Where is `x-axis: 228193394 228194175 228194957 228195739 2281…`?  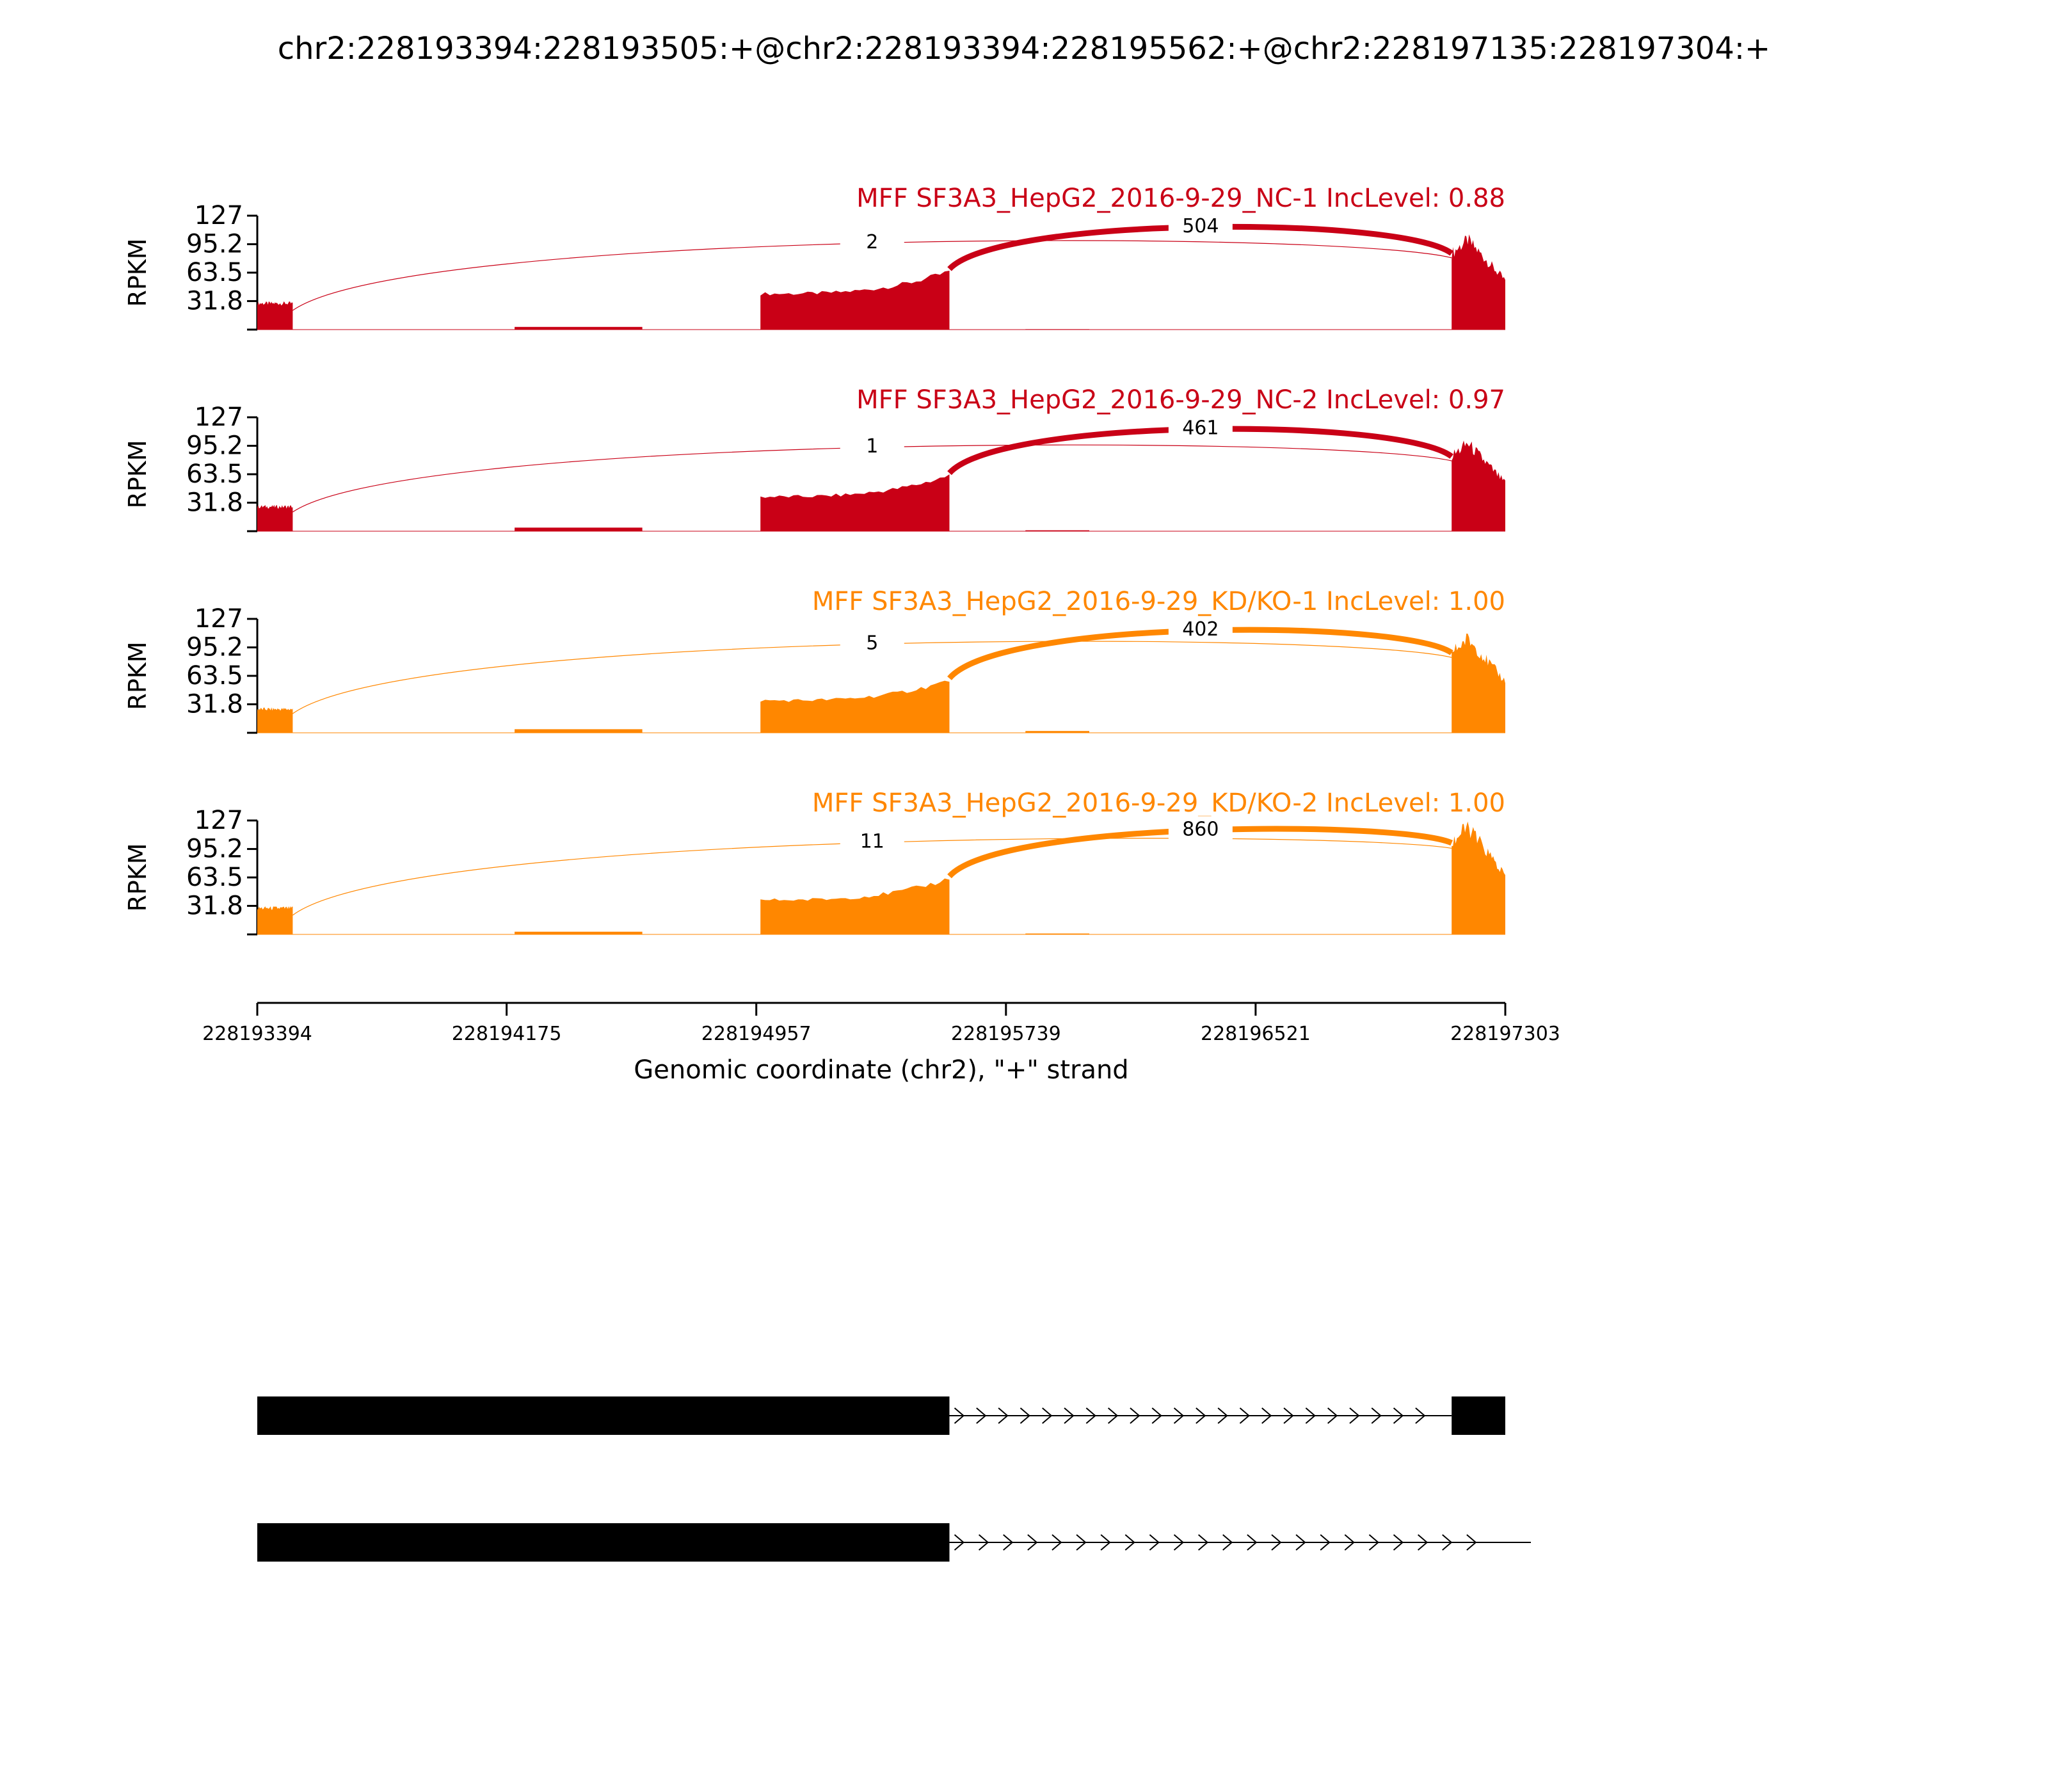
x-axis: 228193394 228194175 228194957 228195739 2281… is located at coordinates (881, 1043).